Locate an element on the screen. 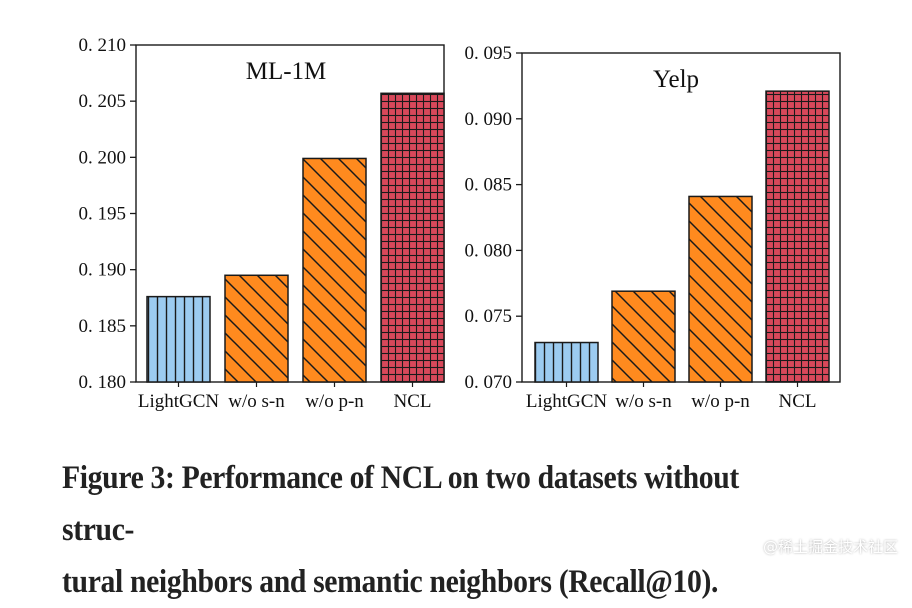 Image resolution: width=912 pixels, height=608 pixels. ml-1m-title: ML-1M is located at coordinates (286, 71).